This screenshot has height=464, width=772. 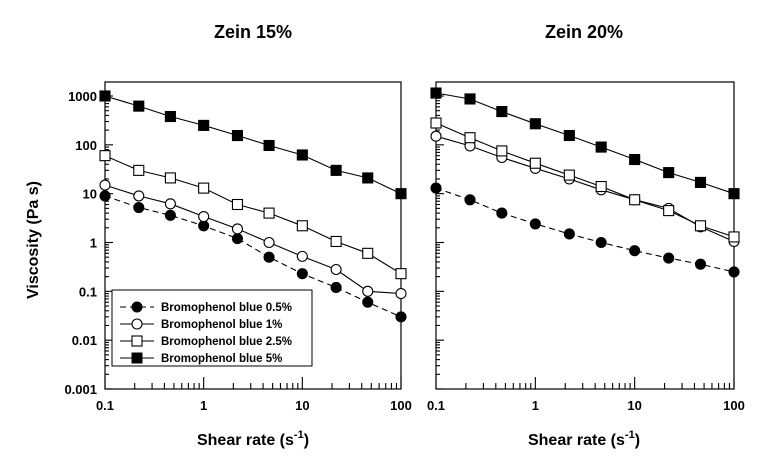 What do you see at coordinates (584, 32) in the screenshot?
I see `panel-title: Zein 20%` at bounding box center [584, 32].